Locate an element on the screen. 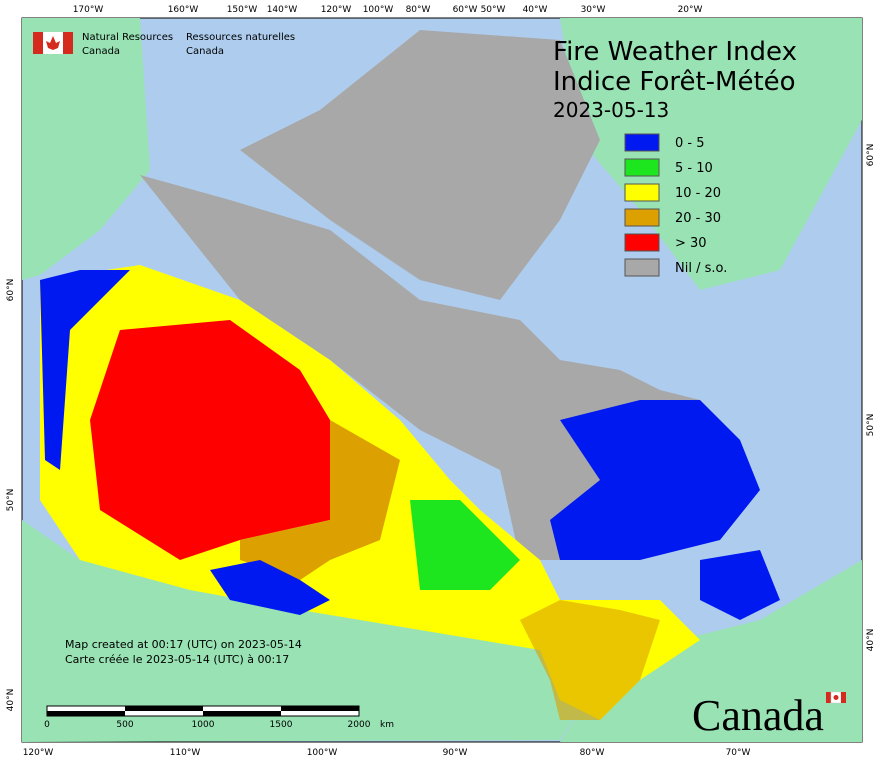  agency-en: Natural Resources is located at coordinates (127, 37).